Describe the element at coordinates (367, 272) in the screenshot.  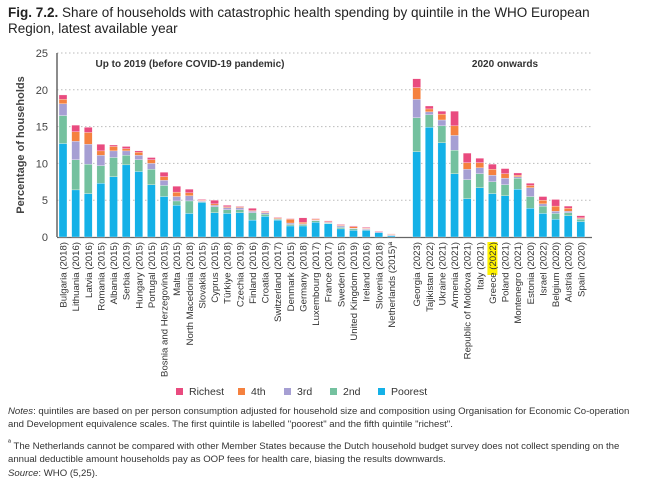
I see `x-tick-label: Ireland (2016)` at that location.